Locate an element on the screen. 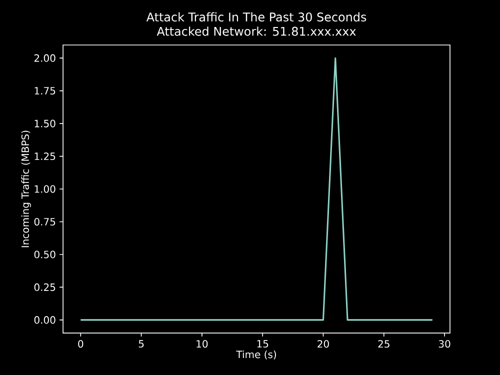  x-axis-title: Time (s) is located at coordinates (256, 355).